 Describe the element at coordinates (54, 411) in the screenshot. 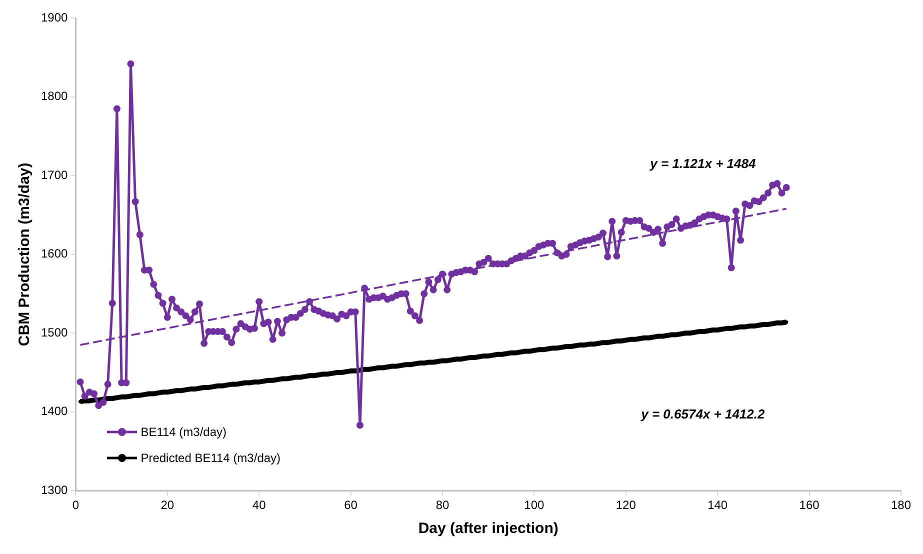

I see `y-tick-label: 1400` at that location.